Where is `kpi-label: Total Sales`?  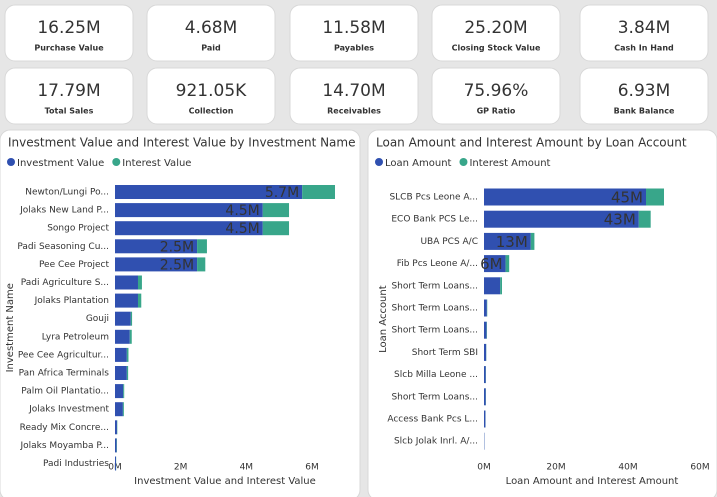 kpi-label: Total Sales is located at coordinates (69, 111).